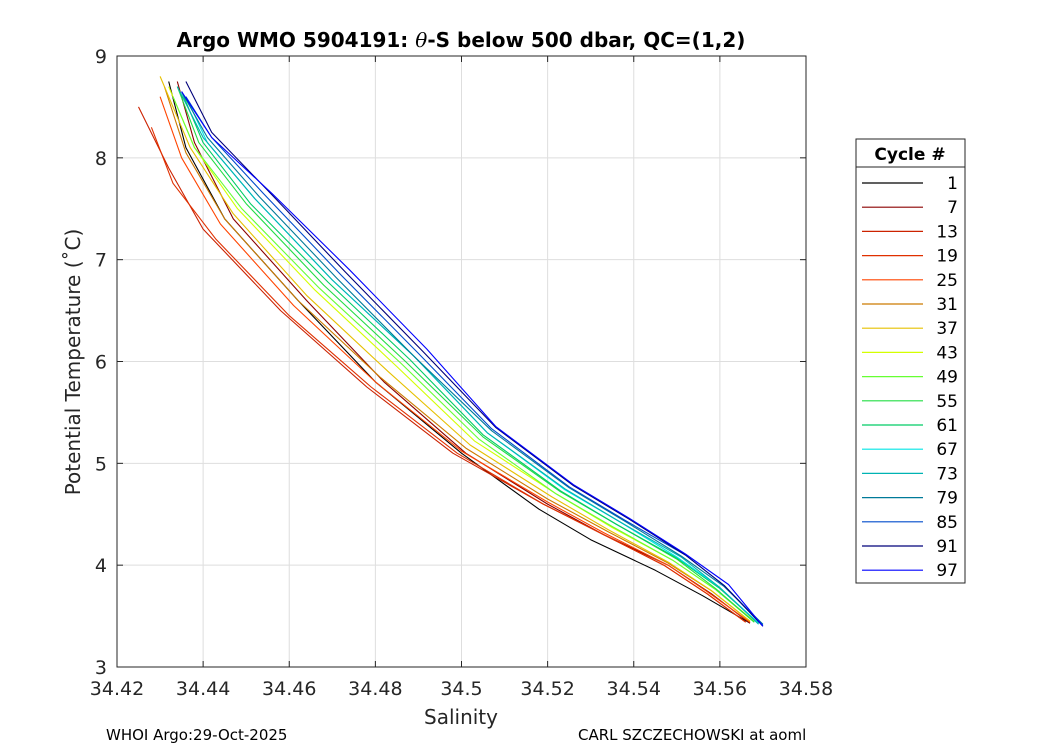 Image resolution: width=1050 pixels, height=750 pixels. What do you see at coordinates (117, 689) in the screenshot?
I see `x-tick-label: 34.42` at bounding box center [117, 689].